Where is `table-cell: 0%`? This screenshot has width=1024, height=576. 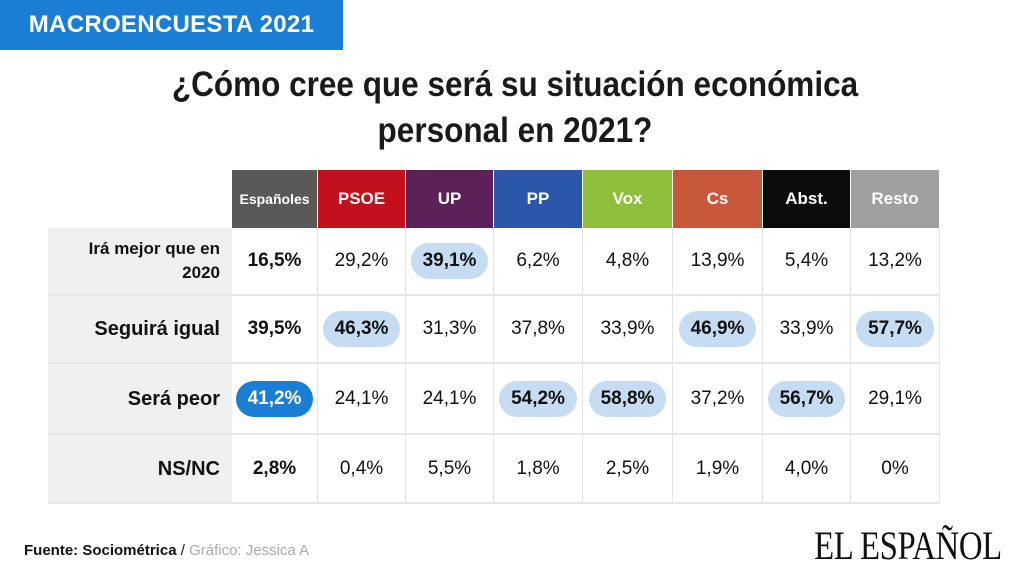
table-cell: 0% is located at coordinates (895, 468).